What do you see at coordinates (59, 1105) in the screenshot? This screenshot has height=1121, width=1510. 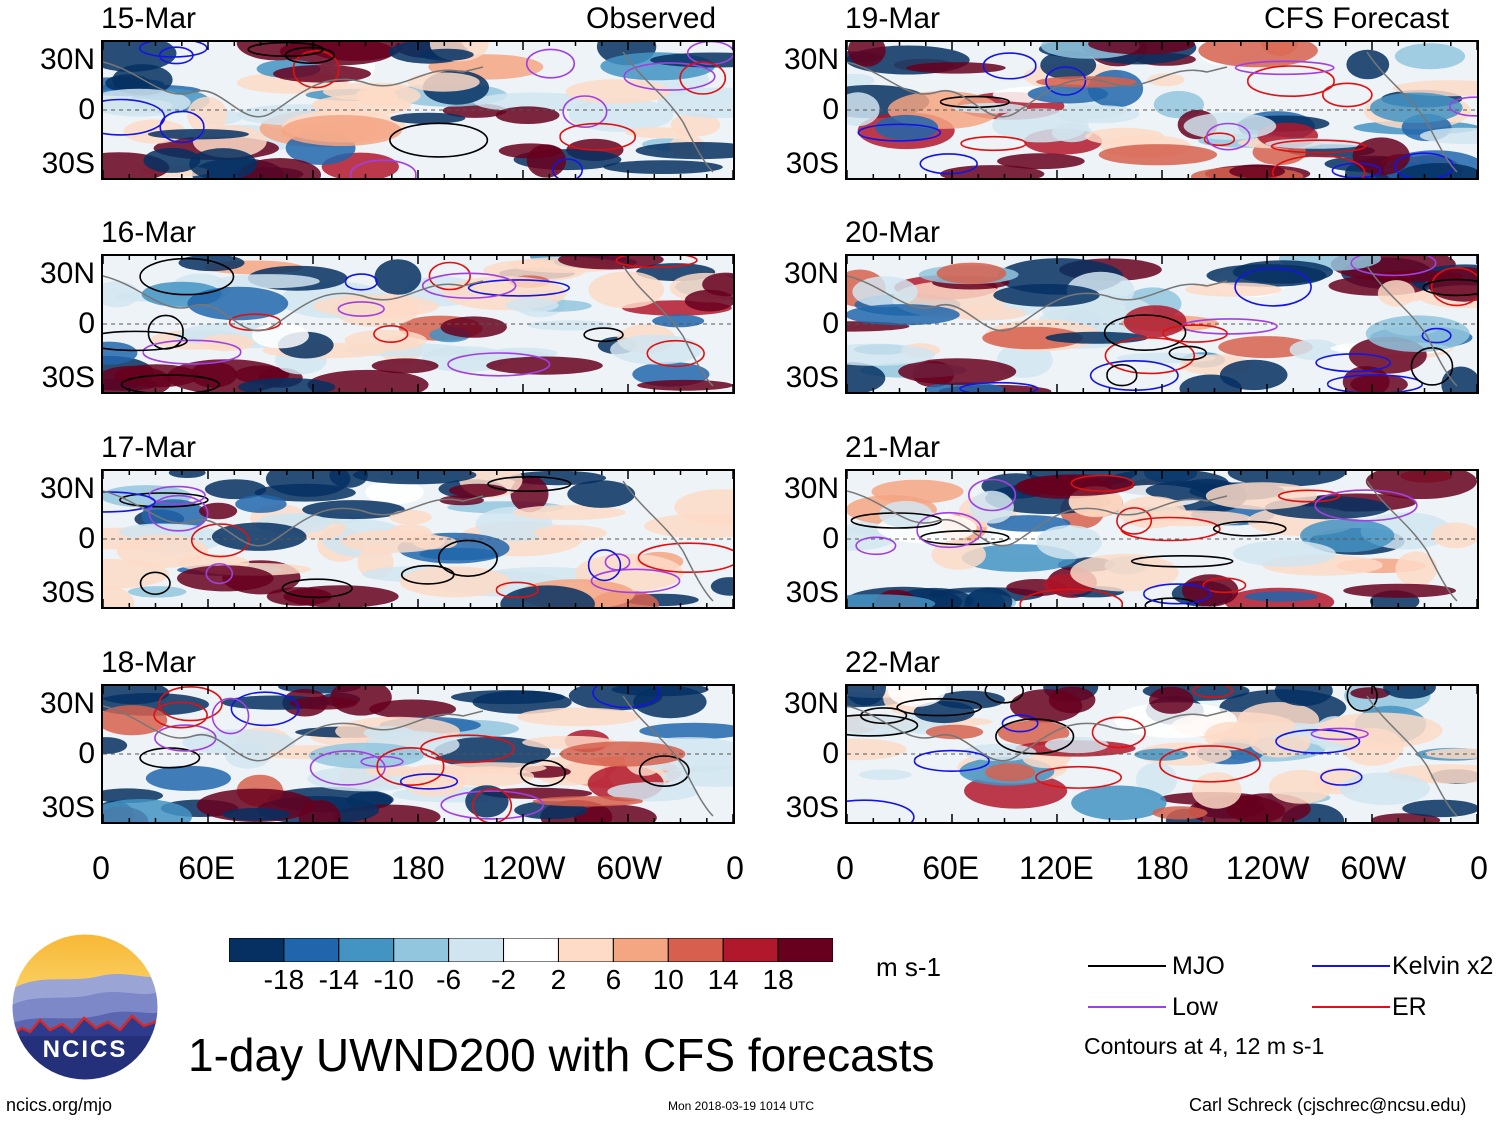 I see `footer-url: ncics.org/mjo` at bounding box center [59, 1105].